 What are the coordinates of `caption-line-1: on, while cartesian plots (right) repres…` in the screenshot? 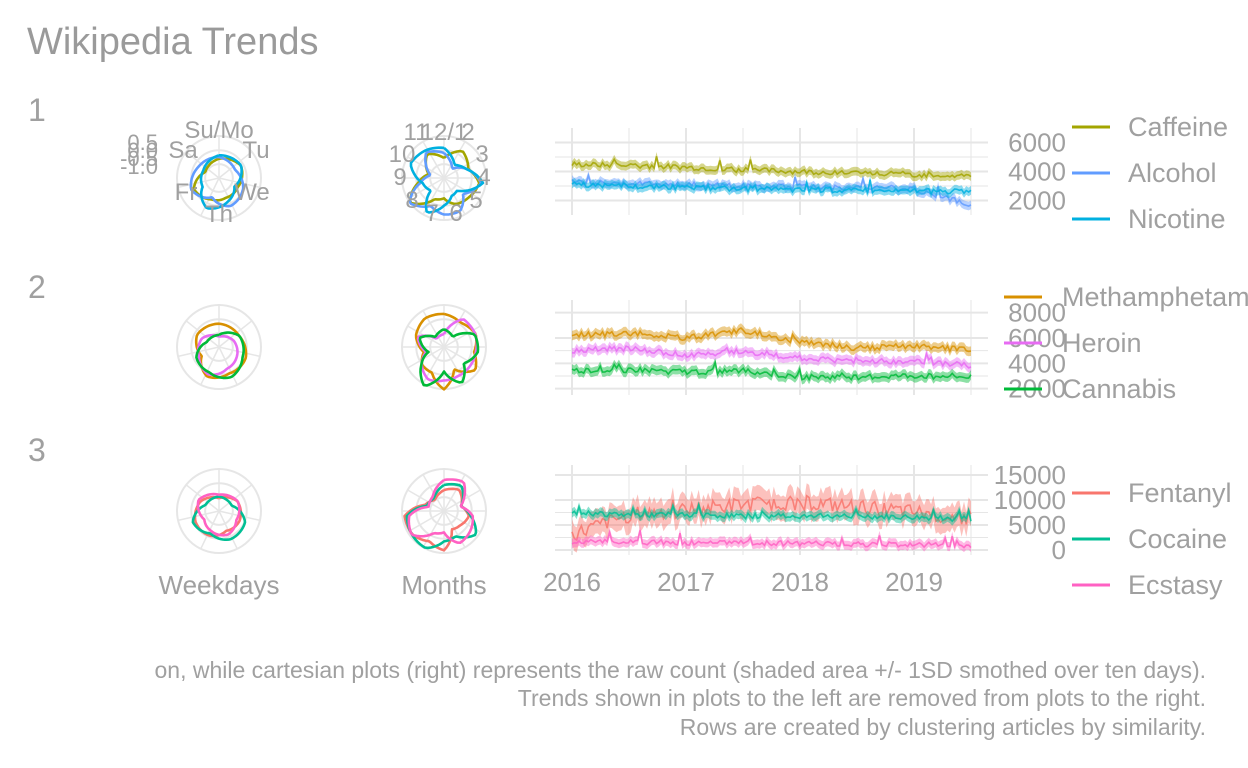 It's located at (681, 670).